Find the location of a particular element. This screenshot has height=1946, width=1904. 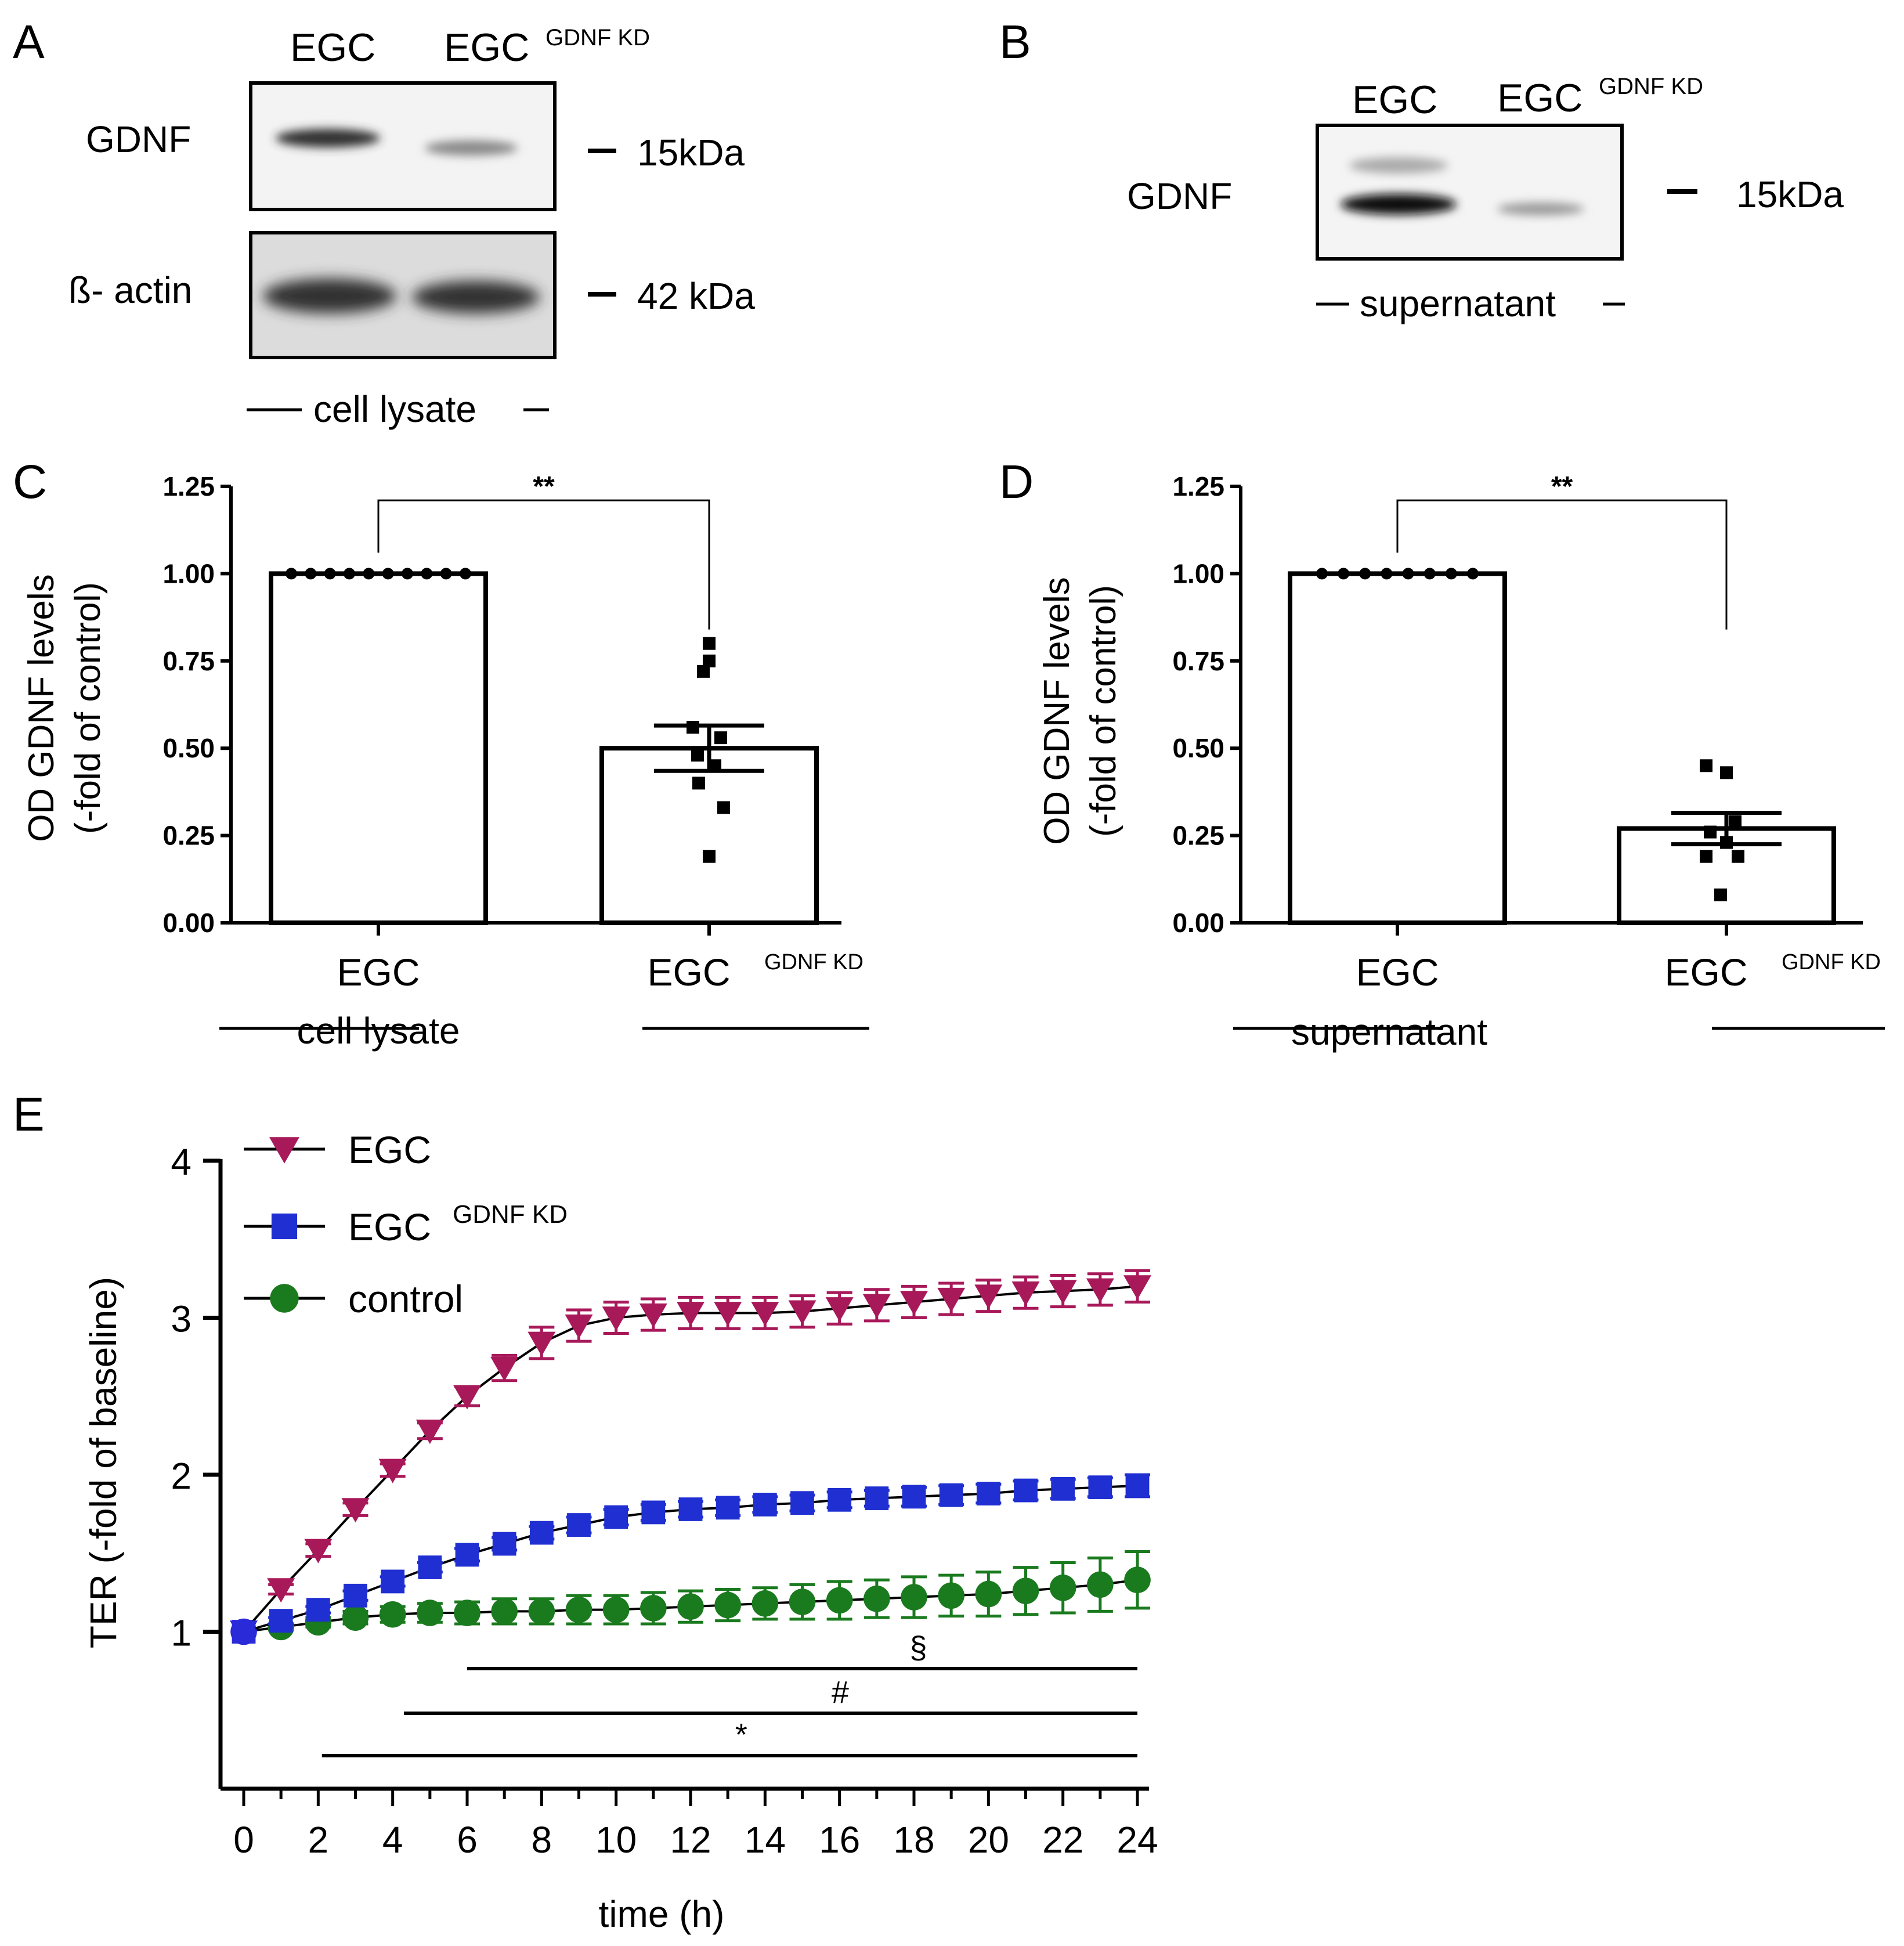

legend: EGC EGC GDNF KD control is located at coordinates (406, 1224).